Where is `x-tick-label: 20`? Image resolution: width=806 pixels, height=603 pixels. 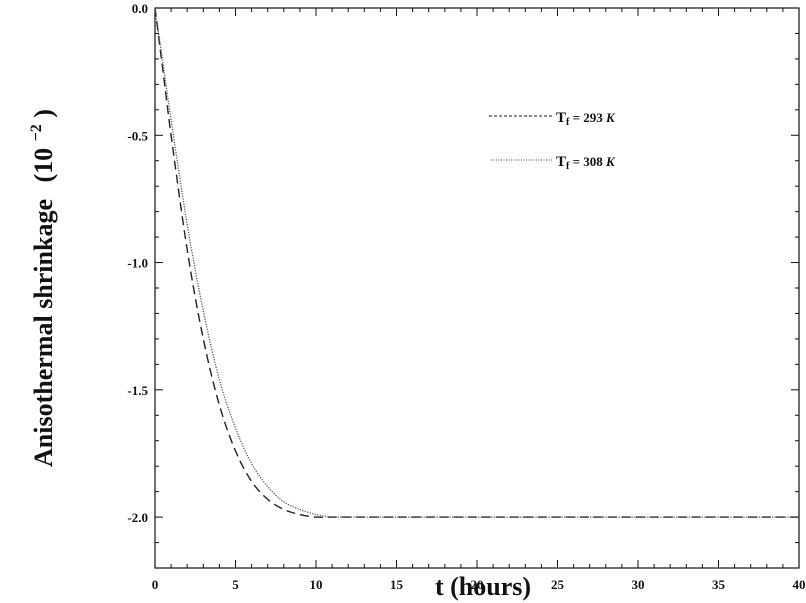
x-tick-label: 20 is located at coordinates (477, 584).